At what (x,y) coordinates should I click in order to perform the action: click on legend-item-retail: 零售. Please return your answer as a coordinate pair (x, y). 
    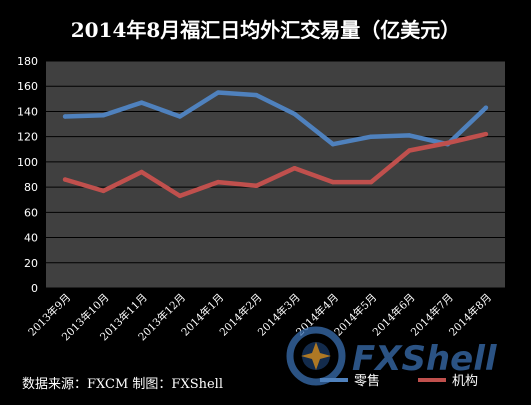
    Looking at the image, I should click on (350, 379).